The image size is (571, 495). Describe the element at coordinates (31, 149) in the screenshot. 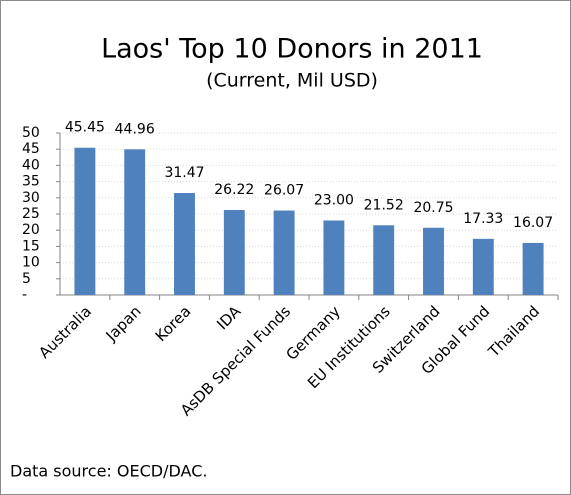

I see `y-tick-label: 45` at that location.